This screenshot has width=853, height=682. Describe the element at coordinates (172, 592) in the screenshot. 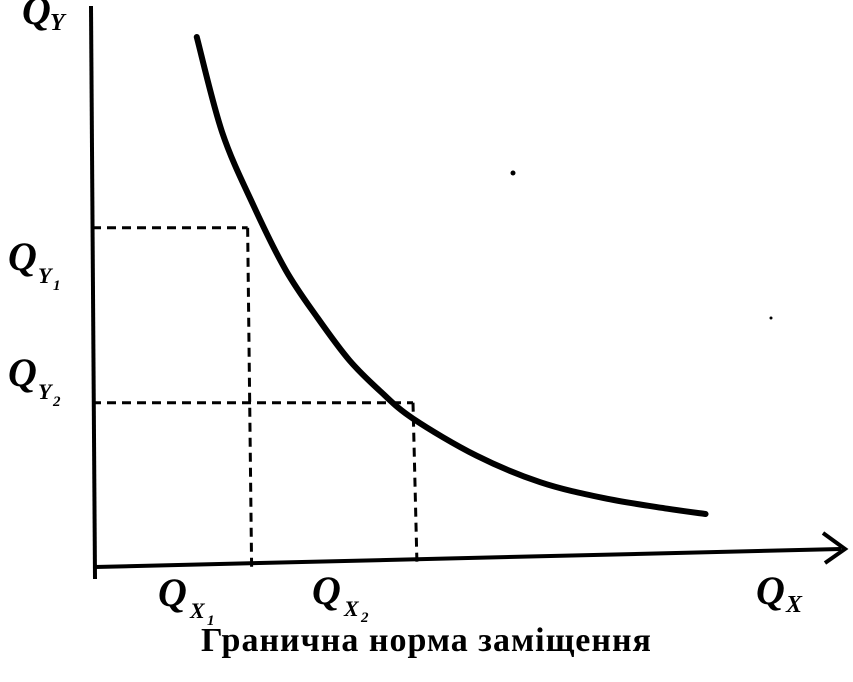

I see `tick-label-qx1-letter: Q` at that location.